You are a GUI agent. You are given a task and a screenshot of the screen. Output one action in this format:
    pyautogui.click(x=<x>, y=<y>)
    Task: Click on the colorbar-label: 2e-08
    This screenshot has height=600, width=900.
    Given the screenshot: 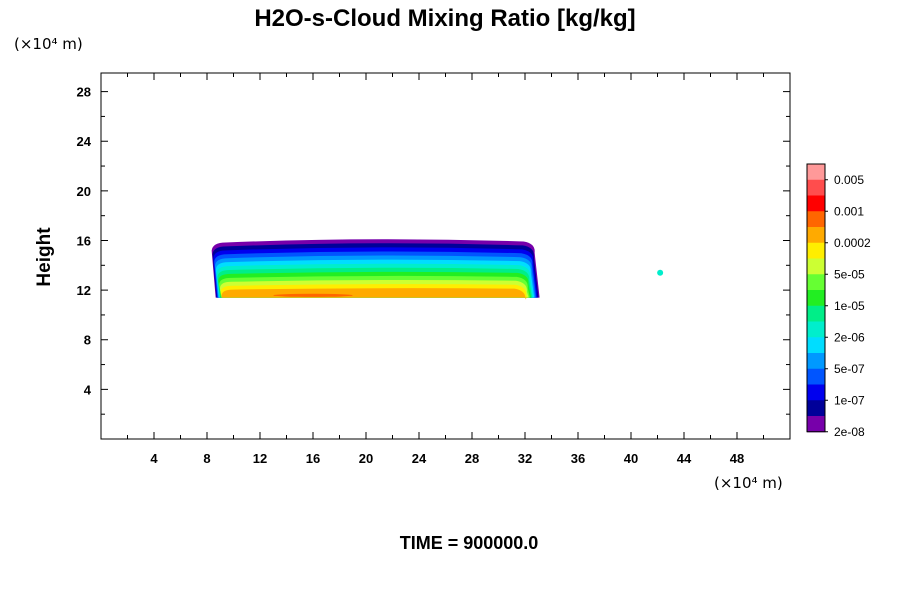 What is the action you would take?
    pyautogui.click(x=849, y=432)
    